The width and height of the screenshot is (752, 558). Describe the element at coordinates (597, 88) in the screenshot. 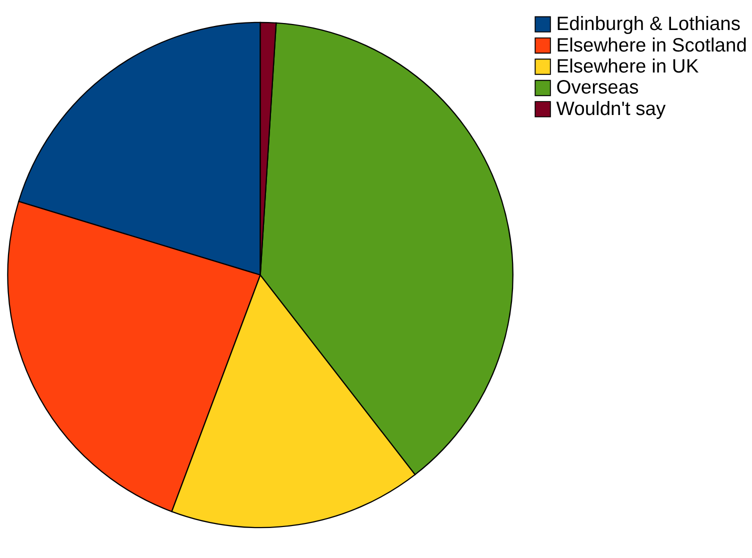

I see `legend-label: Overseas` at that location.